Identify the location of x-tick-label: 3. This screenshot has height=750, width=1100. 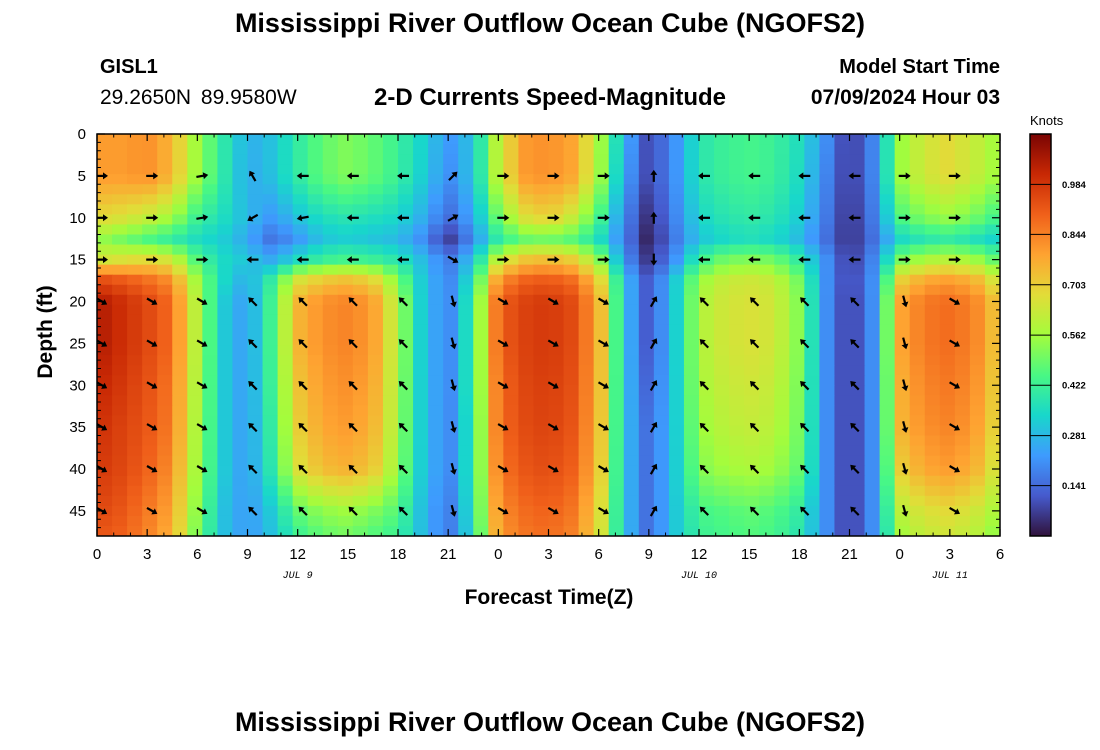
(147, 554).